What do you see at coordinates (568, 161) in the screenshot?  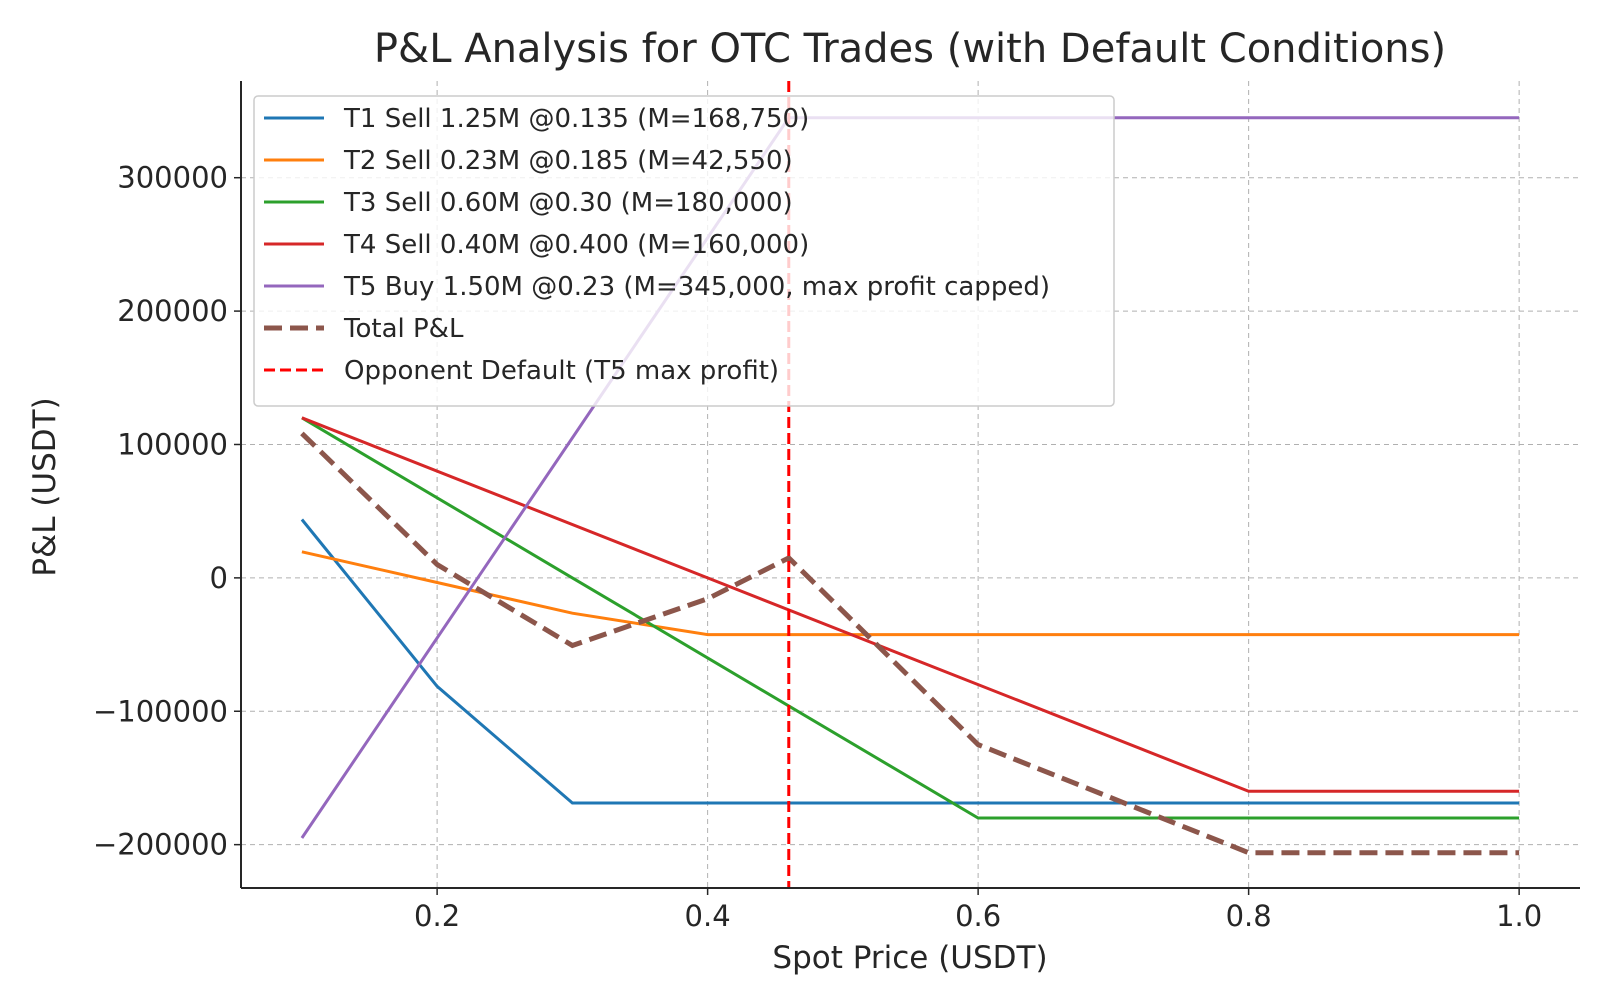 I see `legend-label: T2 Sell 0.23M @0.185 (M=42,550)` at bounding box center [568, 161].